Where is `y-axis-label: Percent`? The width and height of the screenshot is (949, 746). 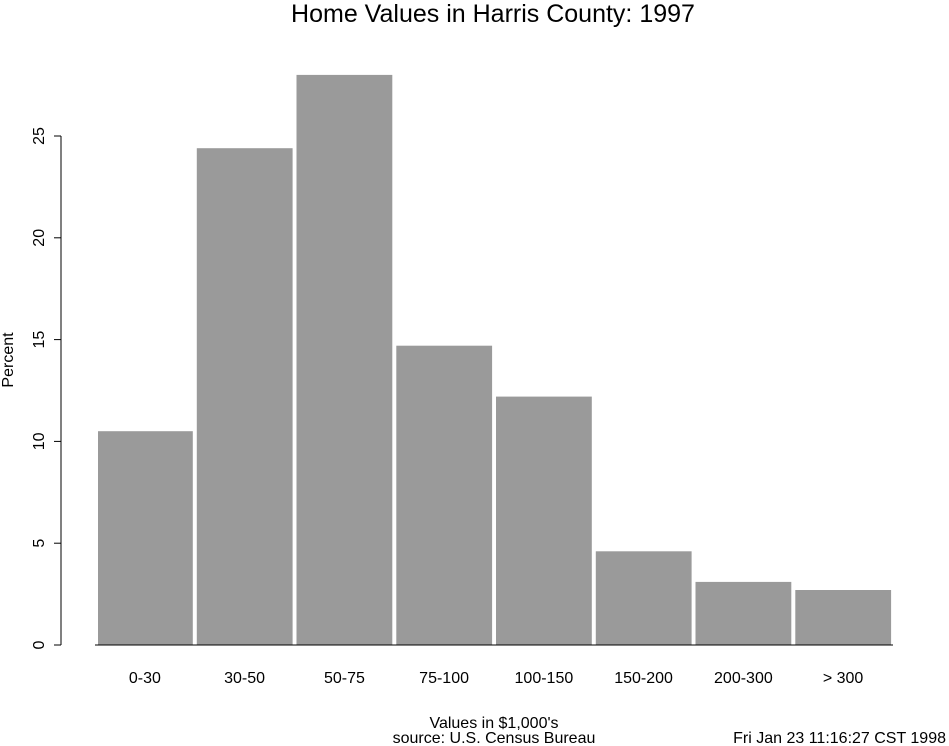 y-axis-label: Percent is located at coordinates (8, 360).